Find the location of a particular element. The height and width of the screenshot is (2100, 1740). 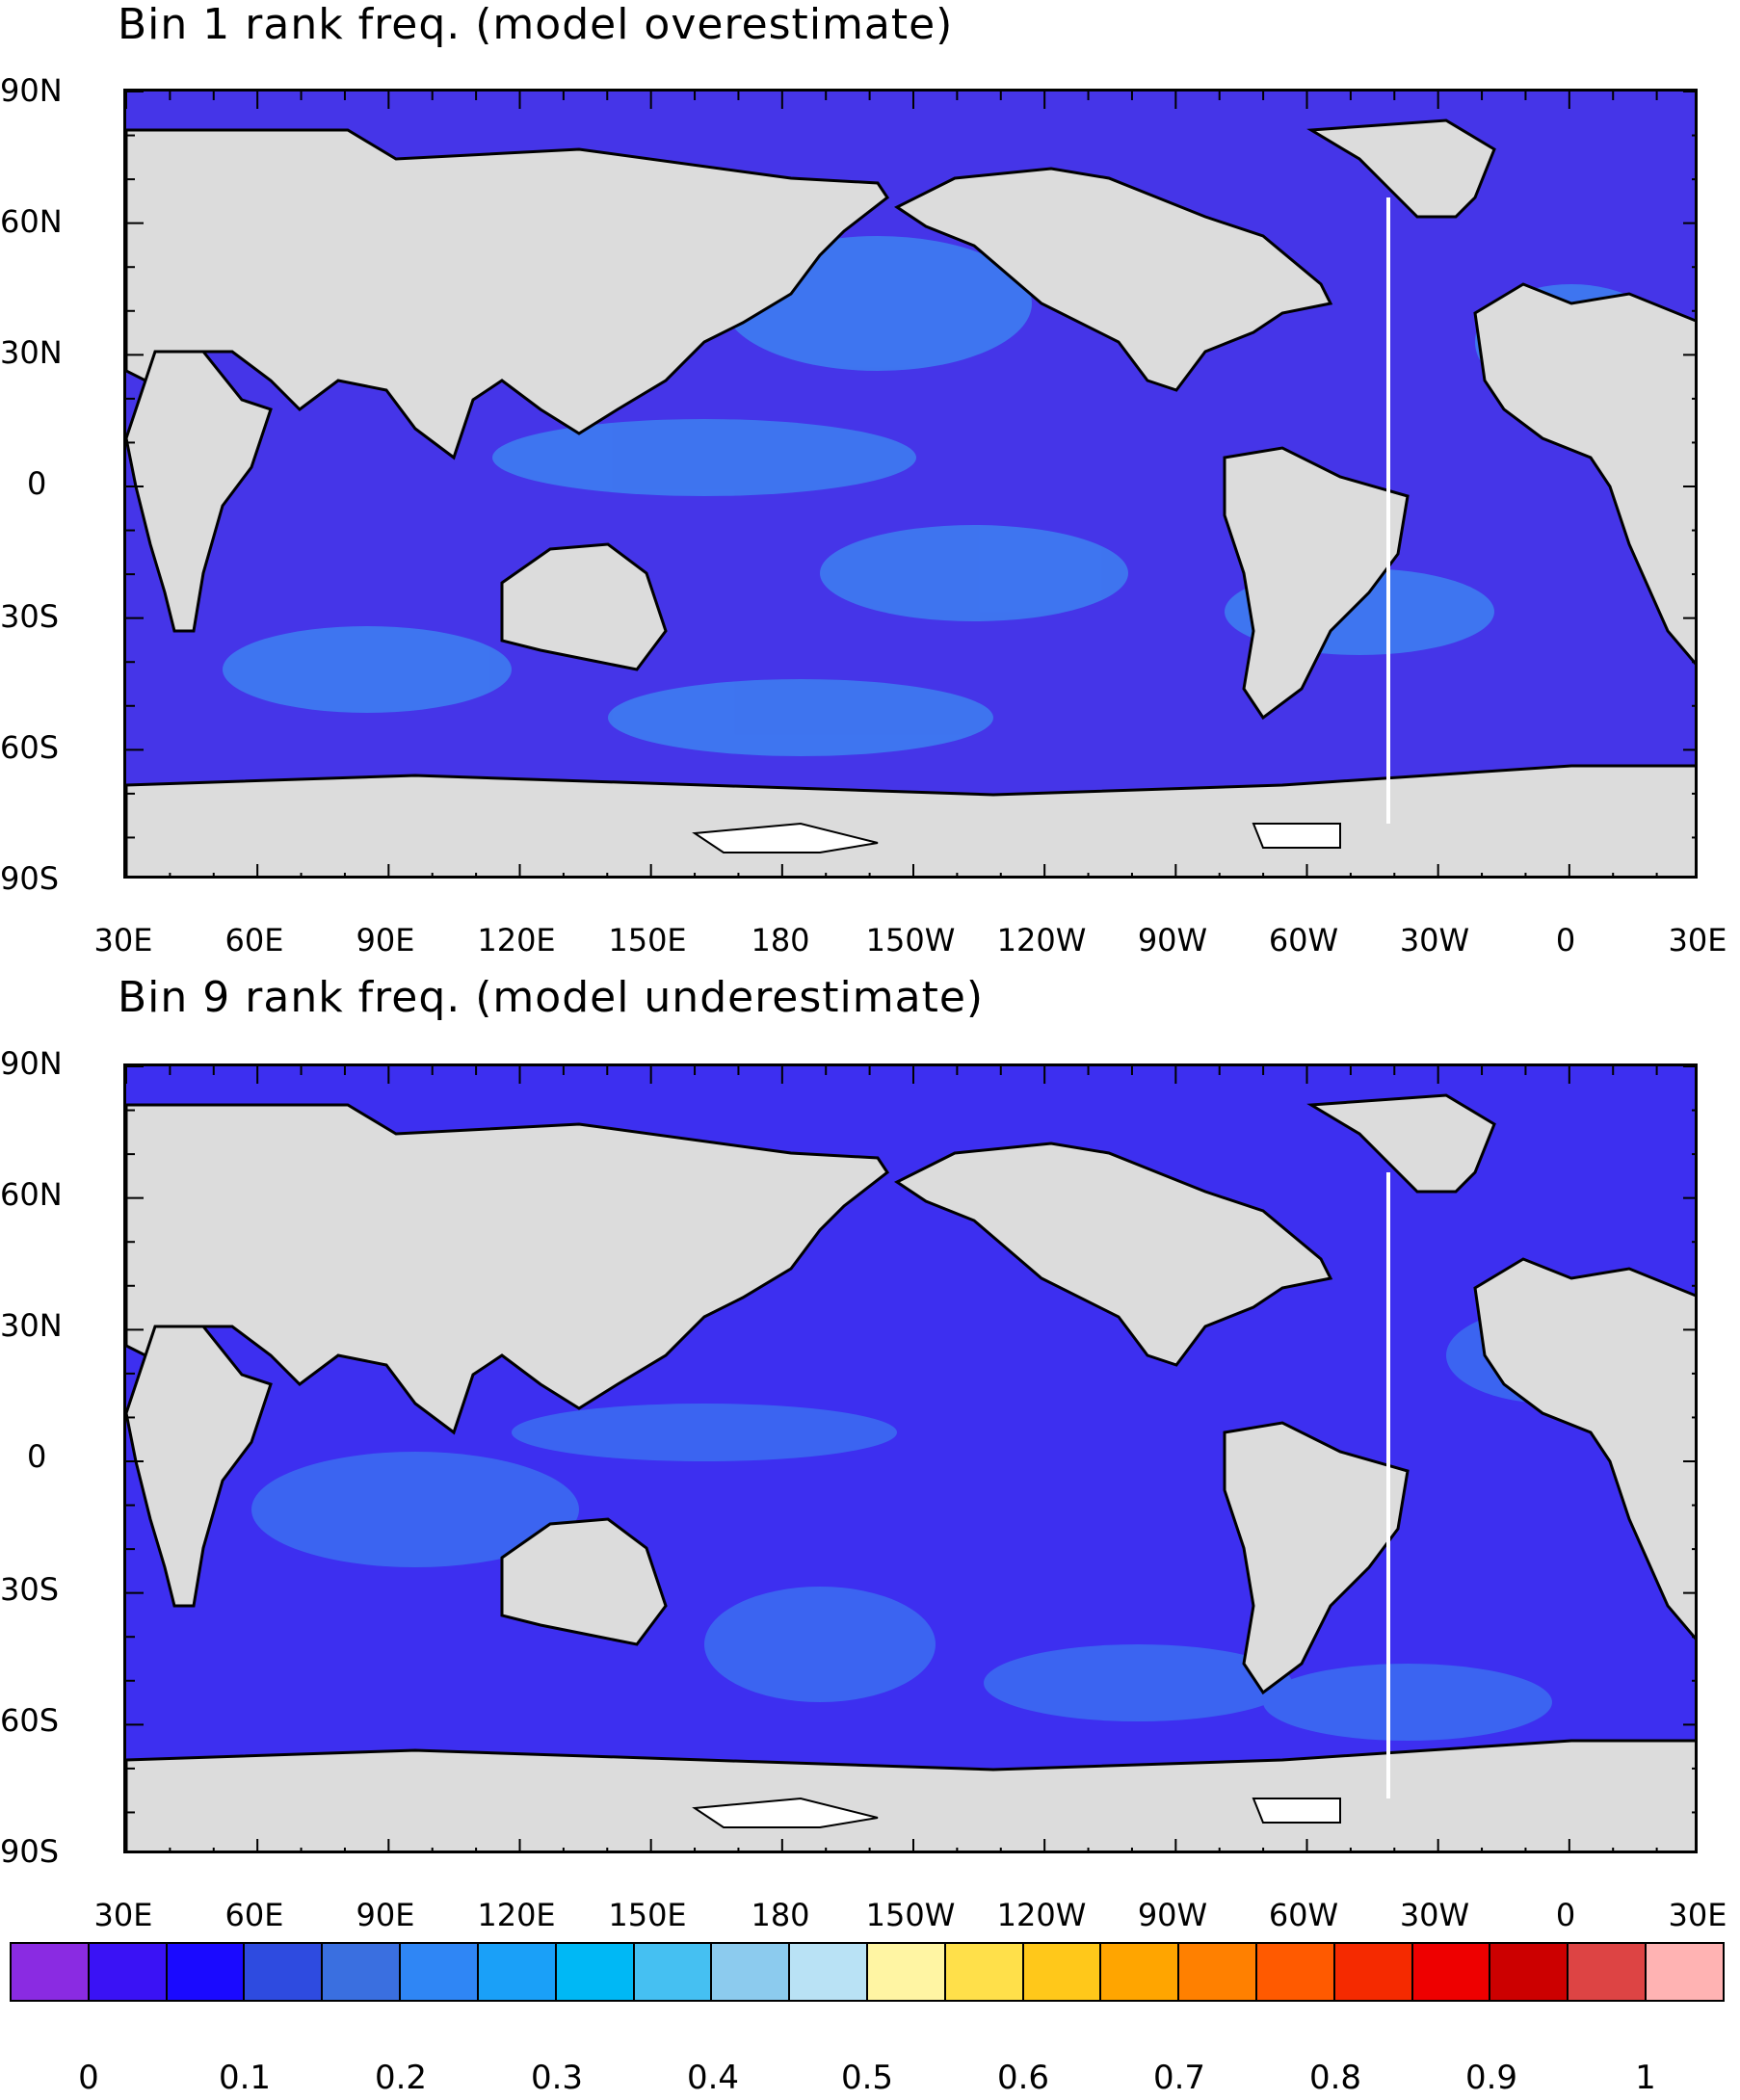

colorbar-label: 0.1 is located at coordinates (245, 2078).